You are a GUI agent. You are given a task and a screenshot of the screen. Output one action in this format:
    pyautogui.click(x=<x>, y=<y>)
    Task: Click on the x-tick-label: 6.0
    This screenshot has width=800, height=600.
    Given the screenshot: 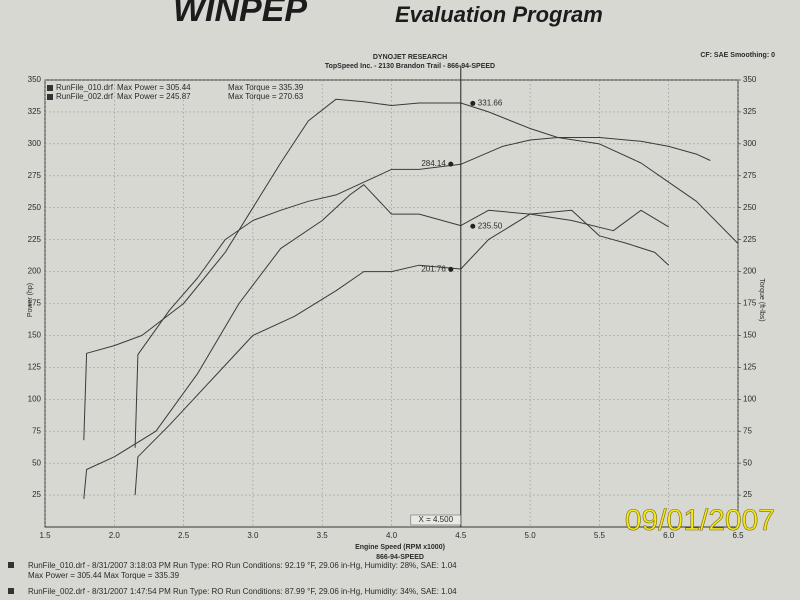 What is the action you would take?
    pyautogui.click(x=669, y=535)
    